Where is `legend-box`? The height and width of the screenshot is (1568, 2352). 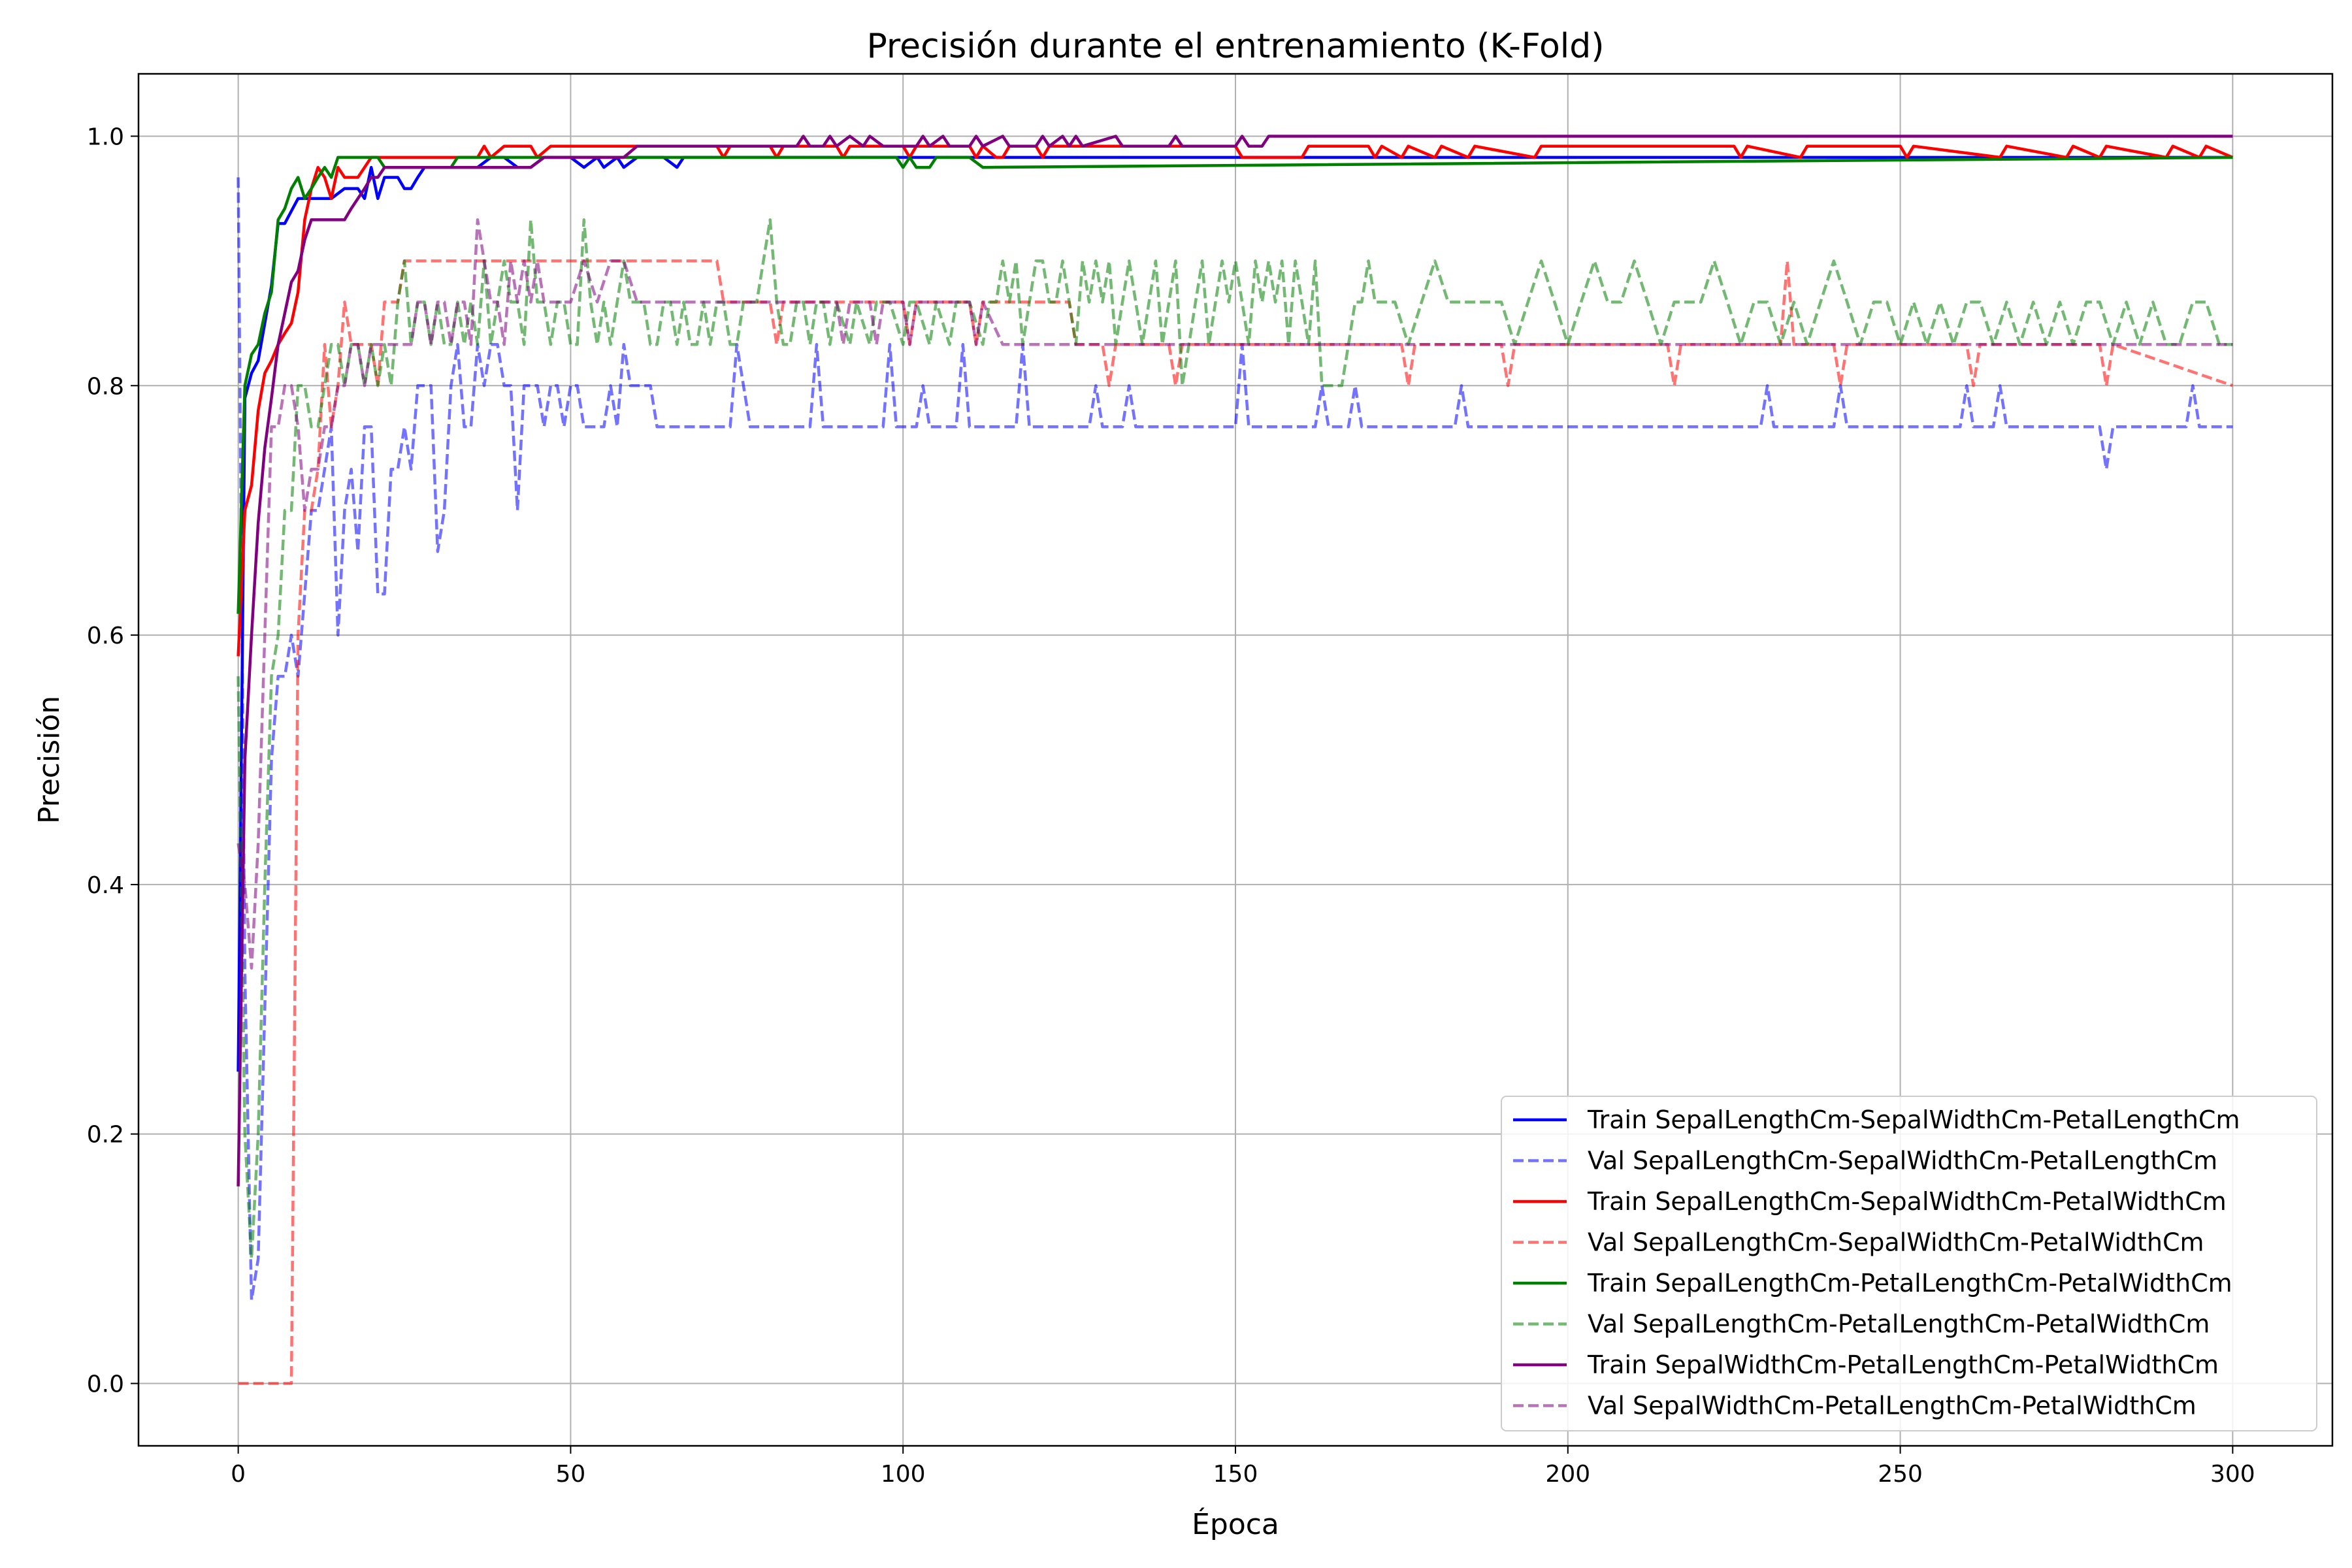
legend-box is located at coordinates (1909, 1263).